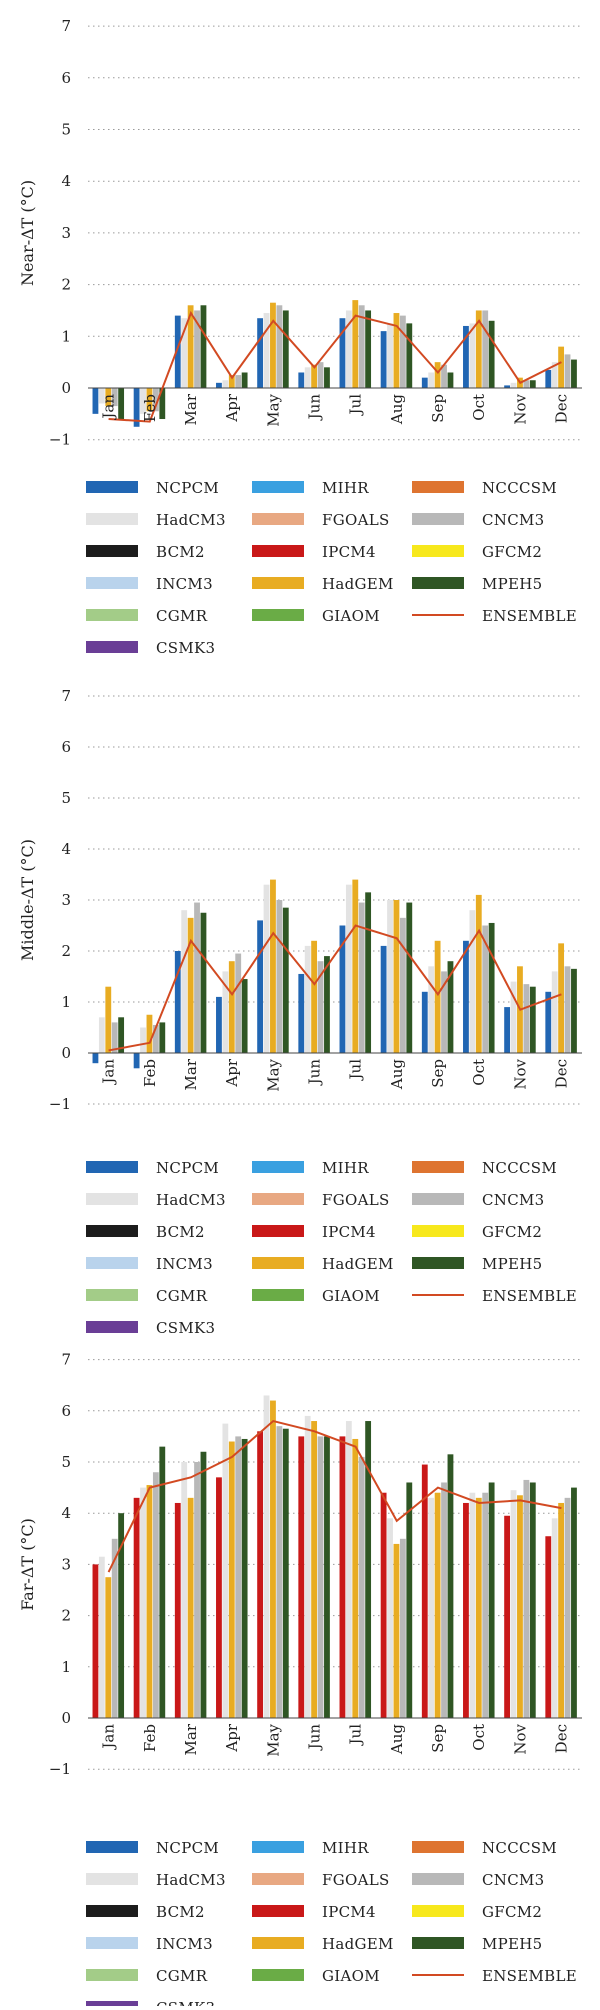 This screenshot has width=600, height=2010. What do you see at coordinates (519, 1848) in the screenshot?
I see `legend-label-ncccsm: NCCCSM` at bounding box center [519, 1848].